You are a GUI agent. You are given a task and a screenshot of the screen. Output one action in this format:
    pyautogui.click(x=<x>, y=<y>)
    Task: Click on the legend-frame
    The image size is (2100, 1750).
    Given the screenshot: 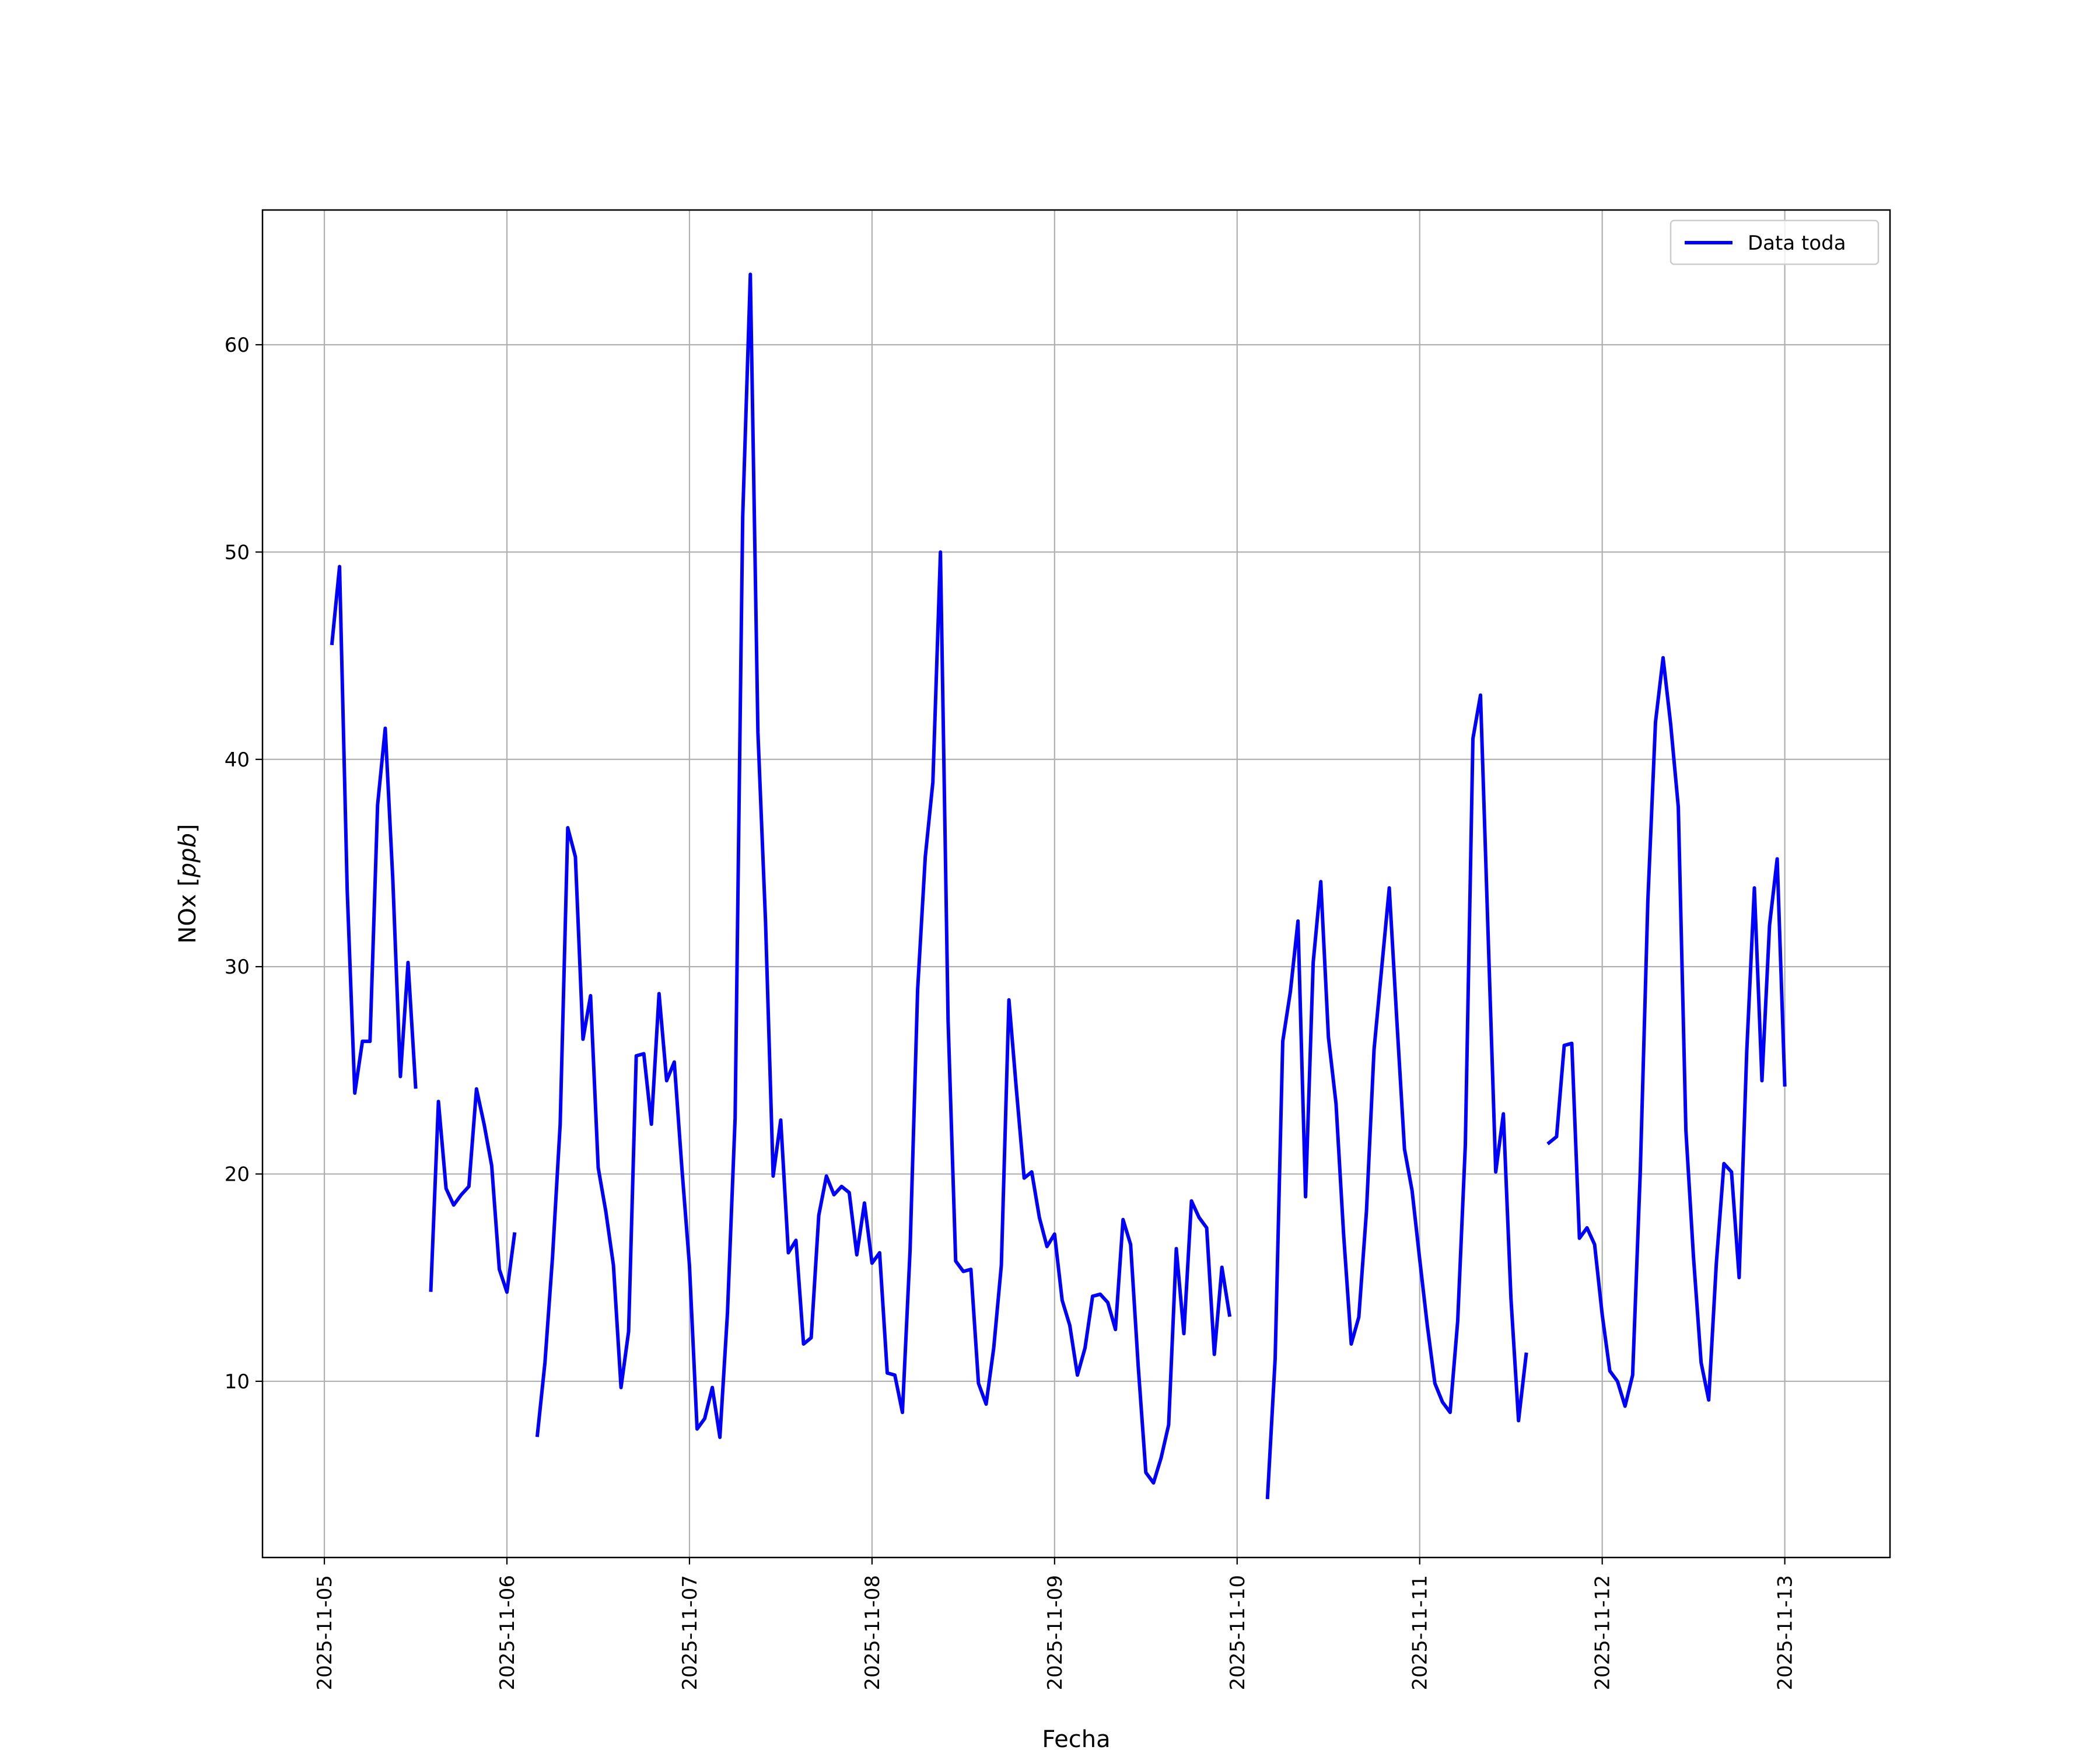 What is the action you would take?
    pyautogui.click(x=1775, y=242)
    